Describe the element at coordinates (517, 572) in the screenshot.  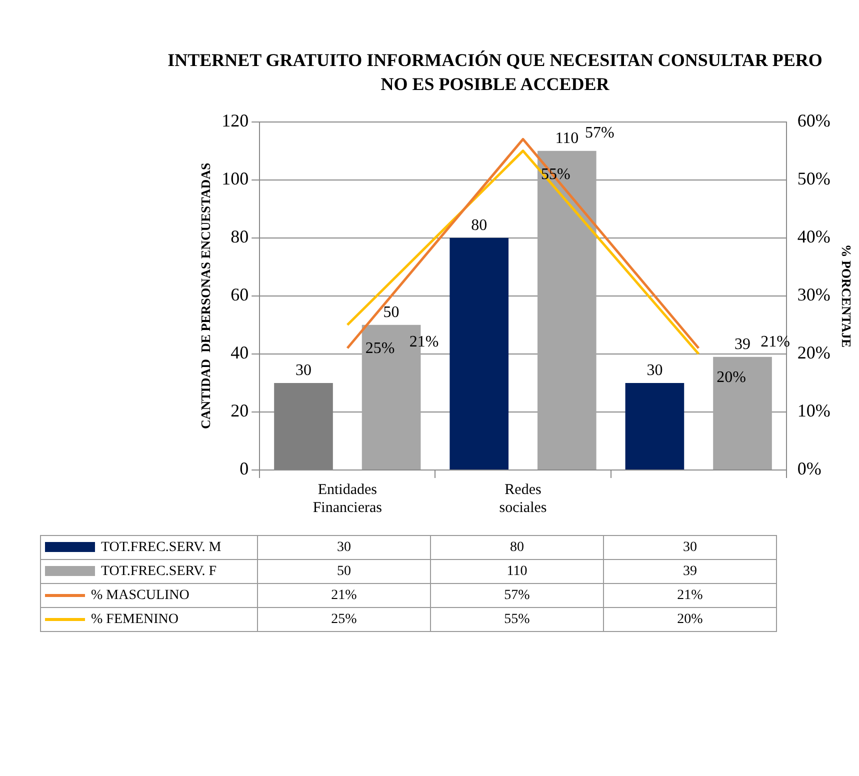
I see `data-label: 110` at that location.